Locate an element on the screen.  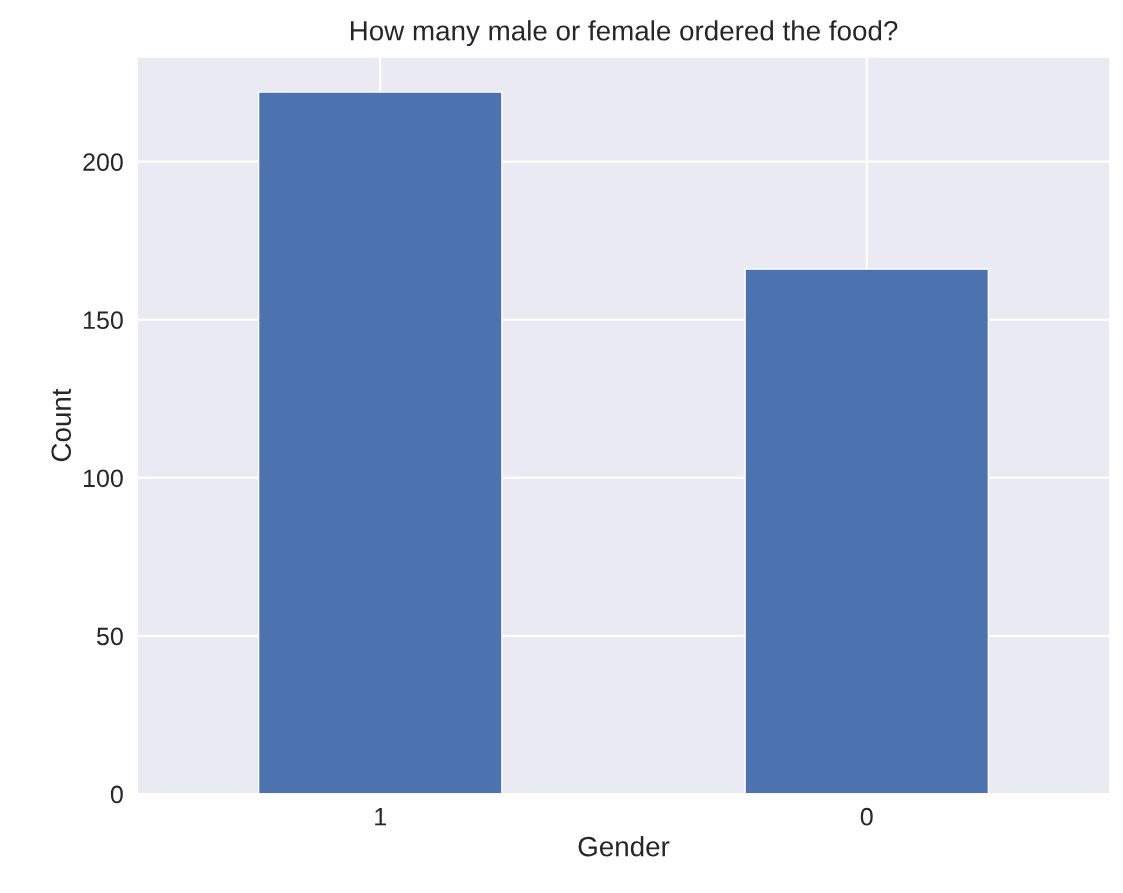
chart-title: How many male or female ordered the food? is located at coordinates (624, 33).